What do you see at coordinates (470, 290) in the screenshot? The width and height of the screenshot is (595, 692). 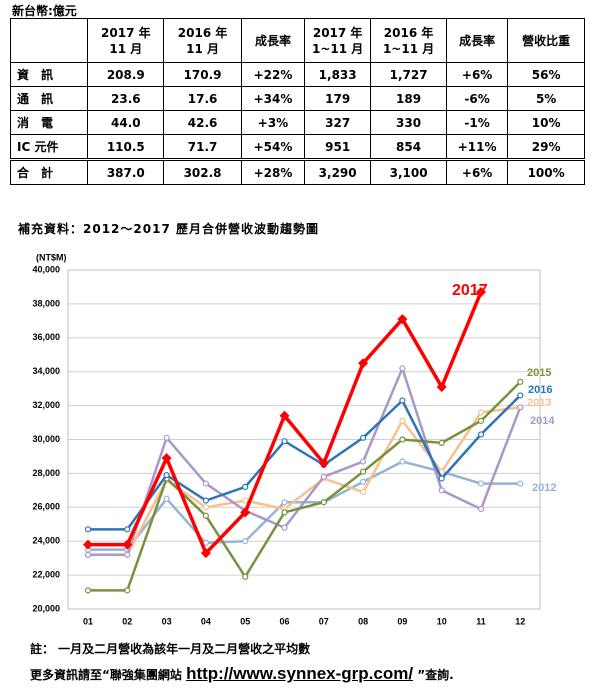 I see `series-label: 2017` at bounding box center [470, 290].